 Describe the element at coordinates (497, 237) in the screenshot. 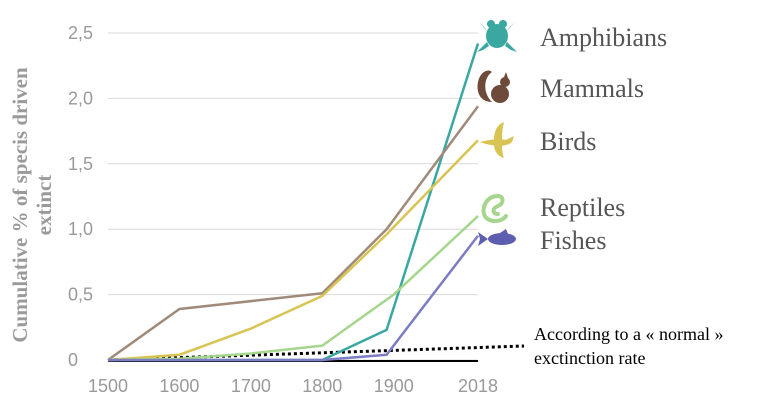

I see `fish-icon` at that location.